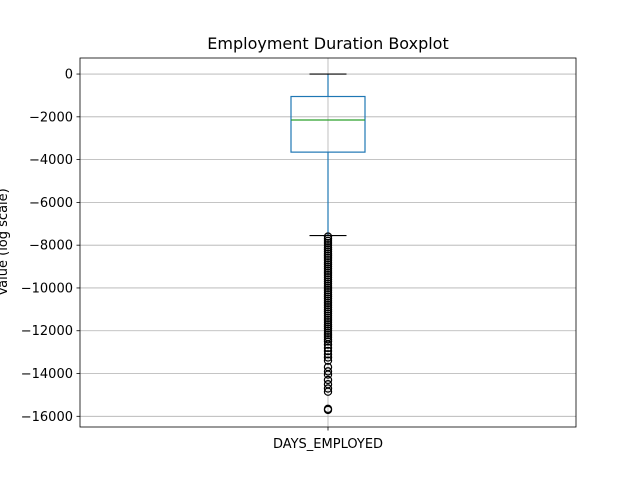 This screenshot has height=480, width=640. What do you see at coordinates (47, 288) in the screenshot?
I see `y-tick-label: −10000` at bounding box center [47, 288].